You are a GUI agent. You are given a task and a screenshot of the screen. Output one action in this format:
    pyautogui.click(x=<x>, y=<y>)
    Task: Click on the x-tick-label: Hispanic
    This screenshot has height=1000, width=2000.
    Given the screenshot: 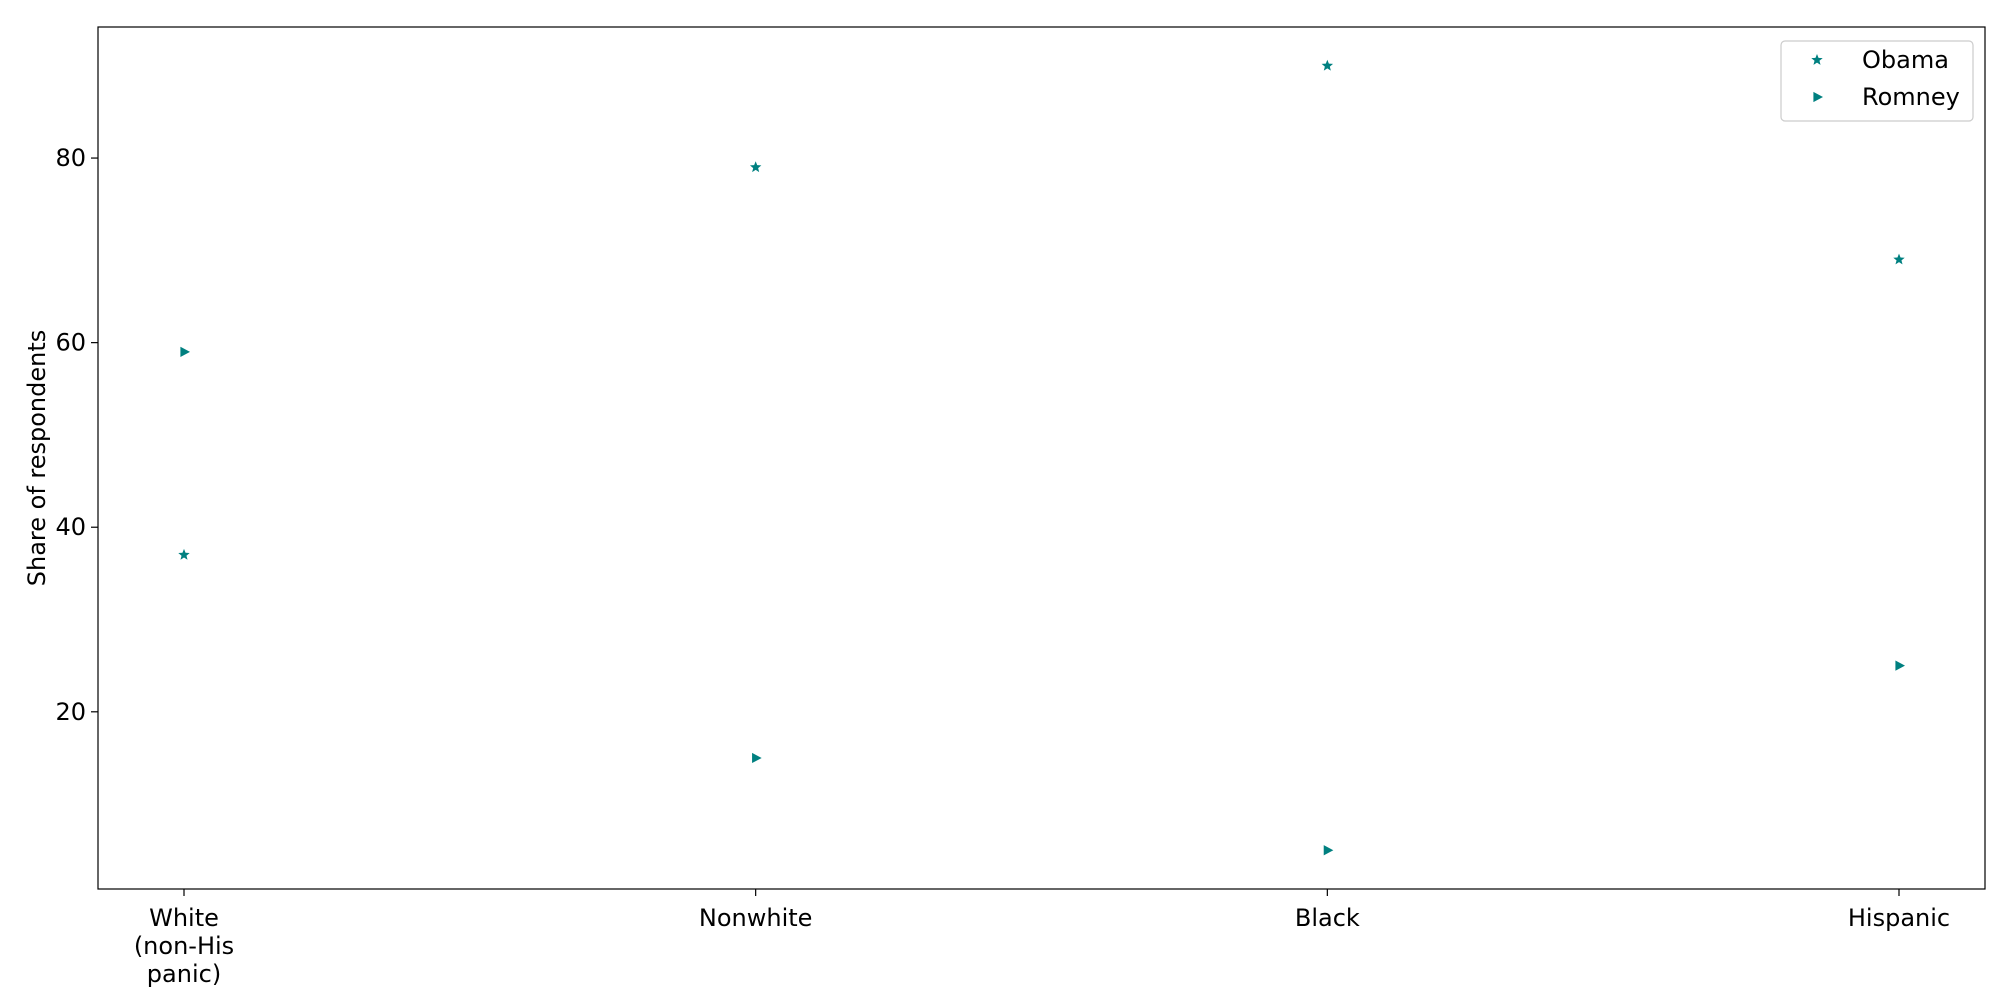 What is the action you would take?
    pyautogui.click(x=1899, y=918)
    